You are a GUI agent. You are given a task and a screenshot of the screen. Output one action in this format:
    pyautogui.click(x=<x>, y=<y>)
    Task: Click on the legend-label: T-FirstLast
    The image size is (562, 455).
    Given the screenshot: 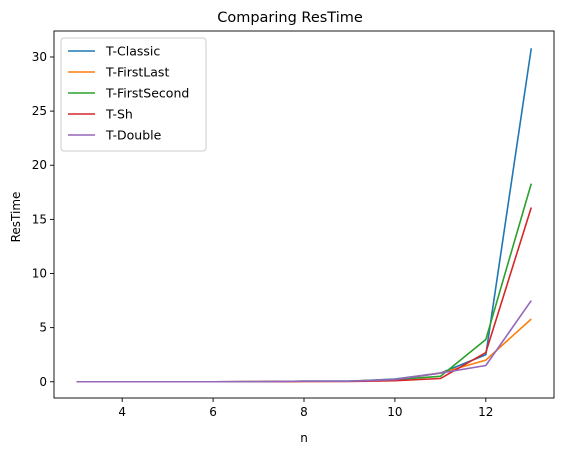 What is the action you would take?
    pyautogui.click(x=137, y=72)
    